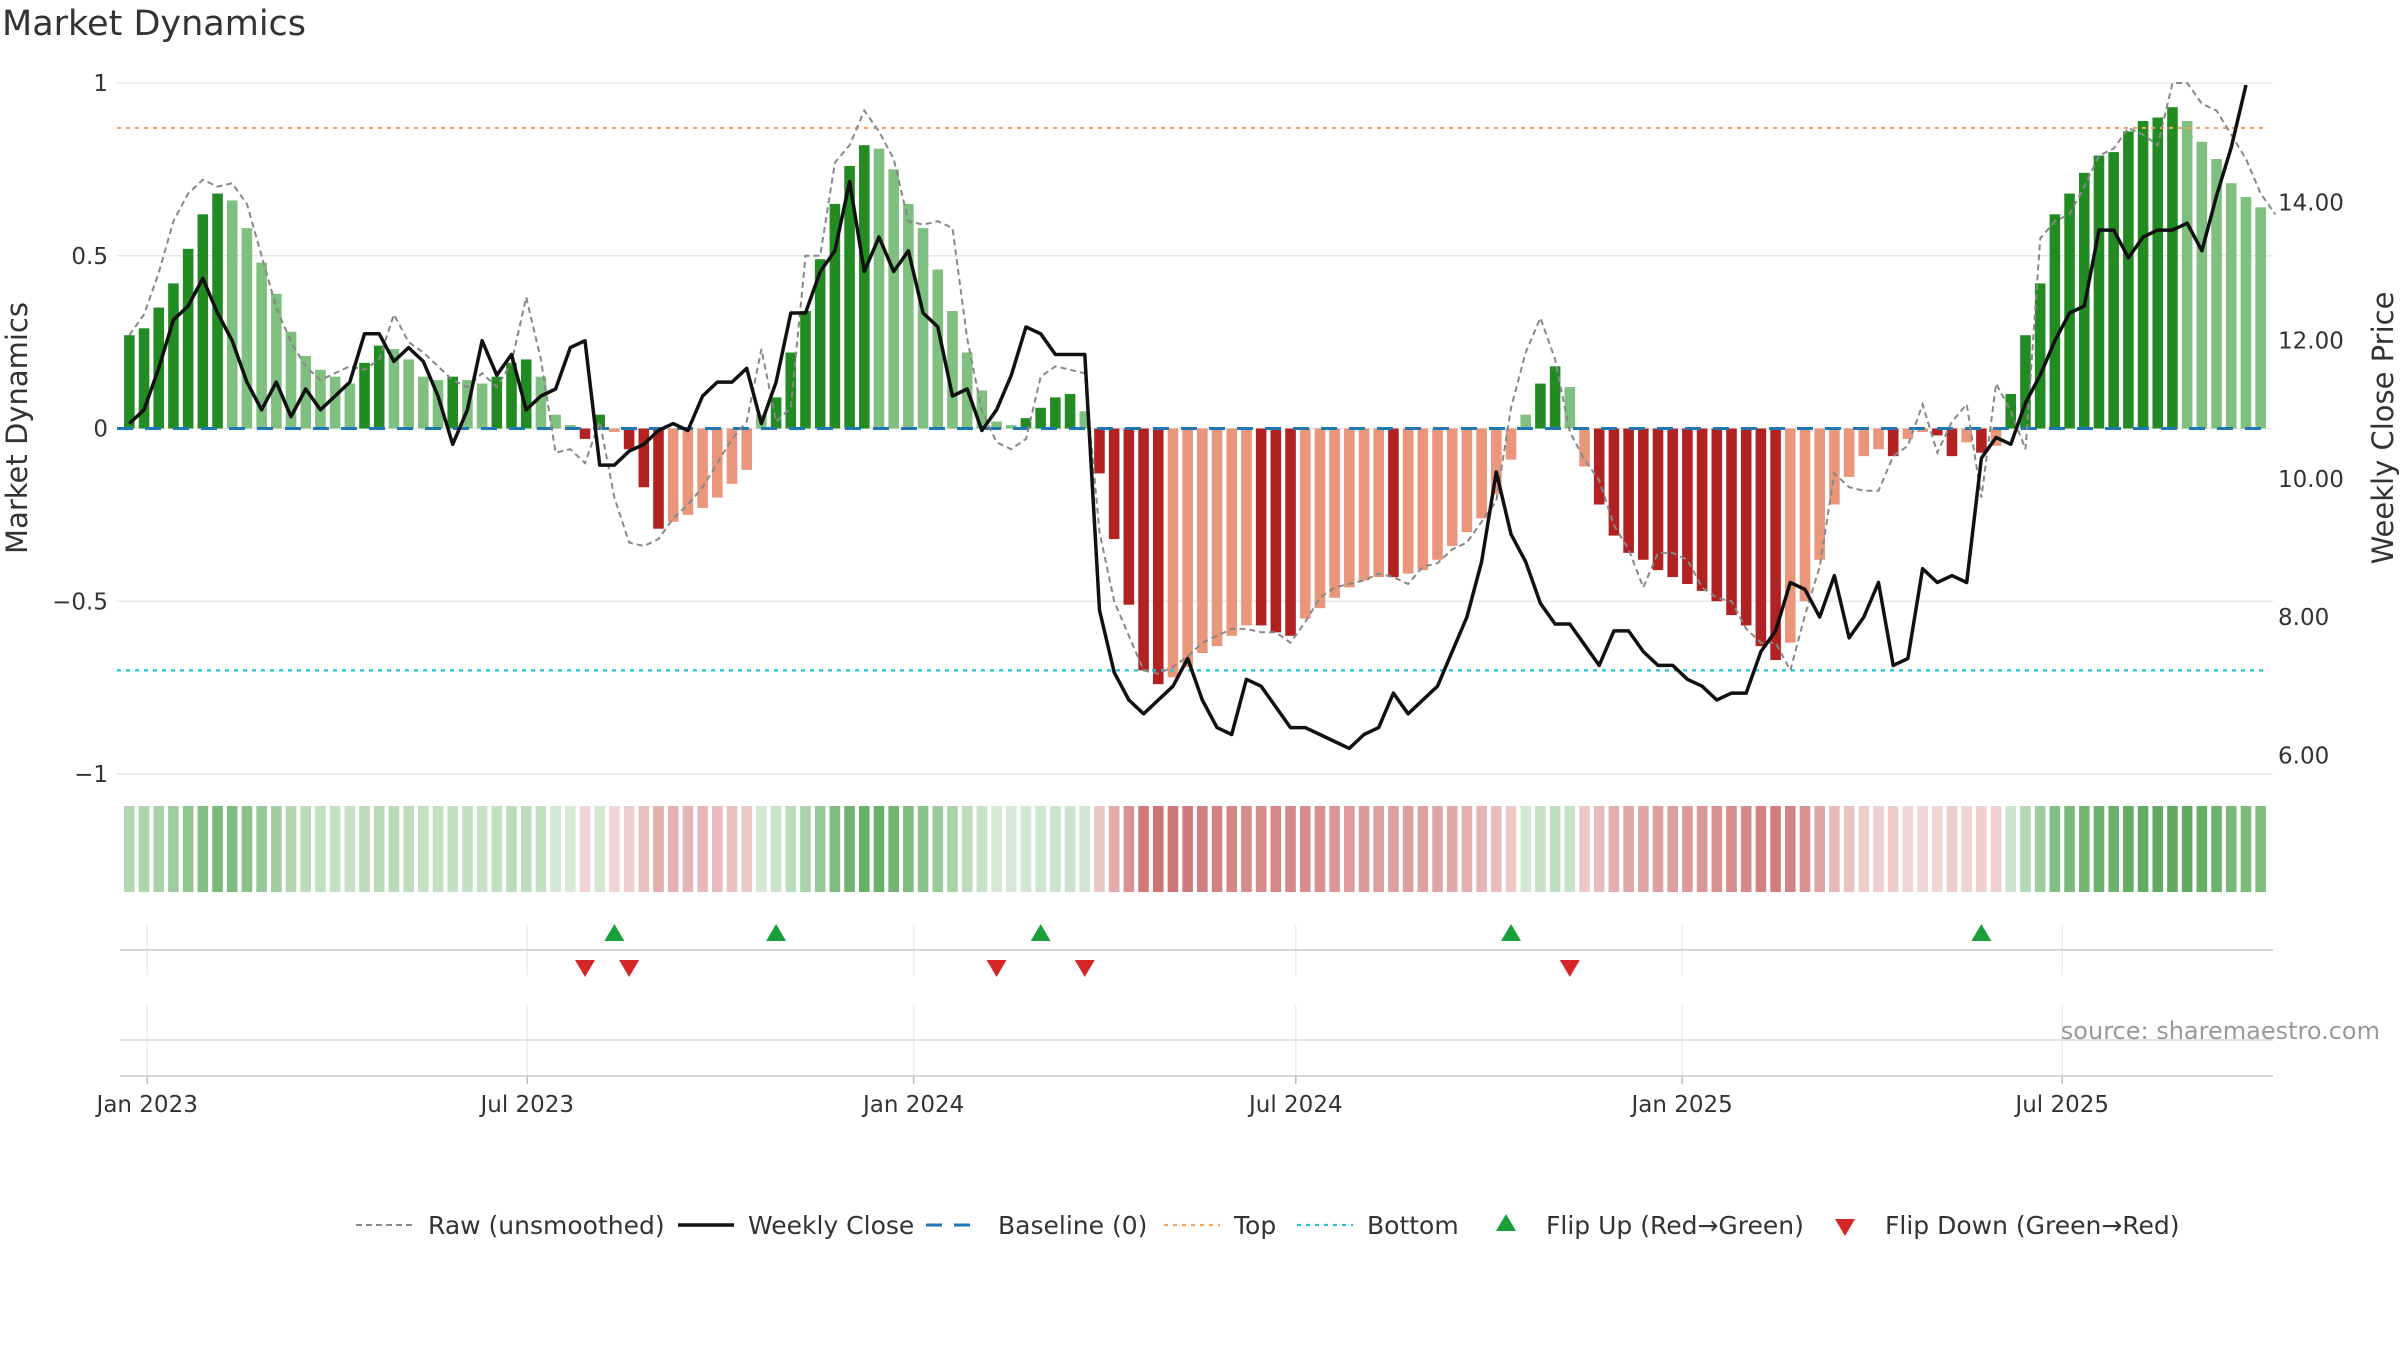  Describe the element at coordinates (776, 932) in the screenshot. I see `flip-up-marker` at that location.